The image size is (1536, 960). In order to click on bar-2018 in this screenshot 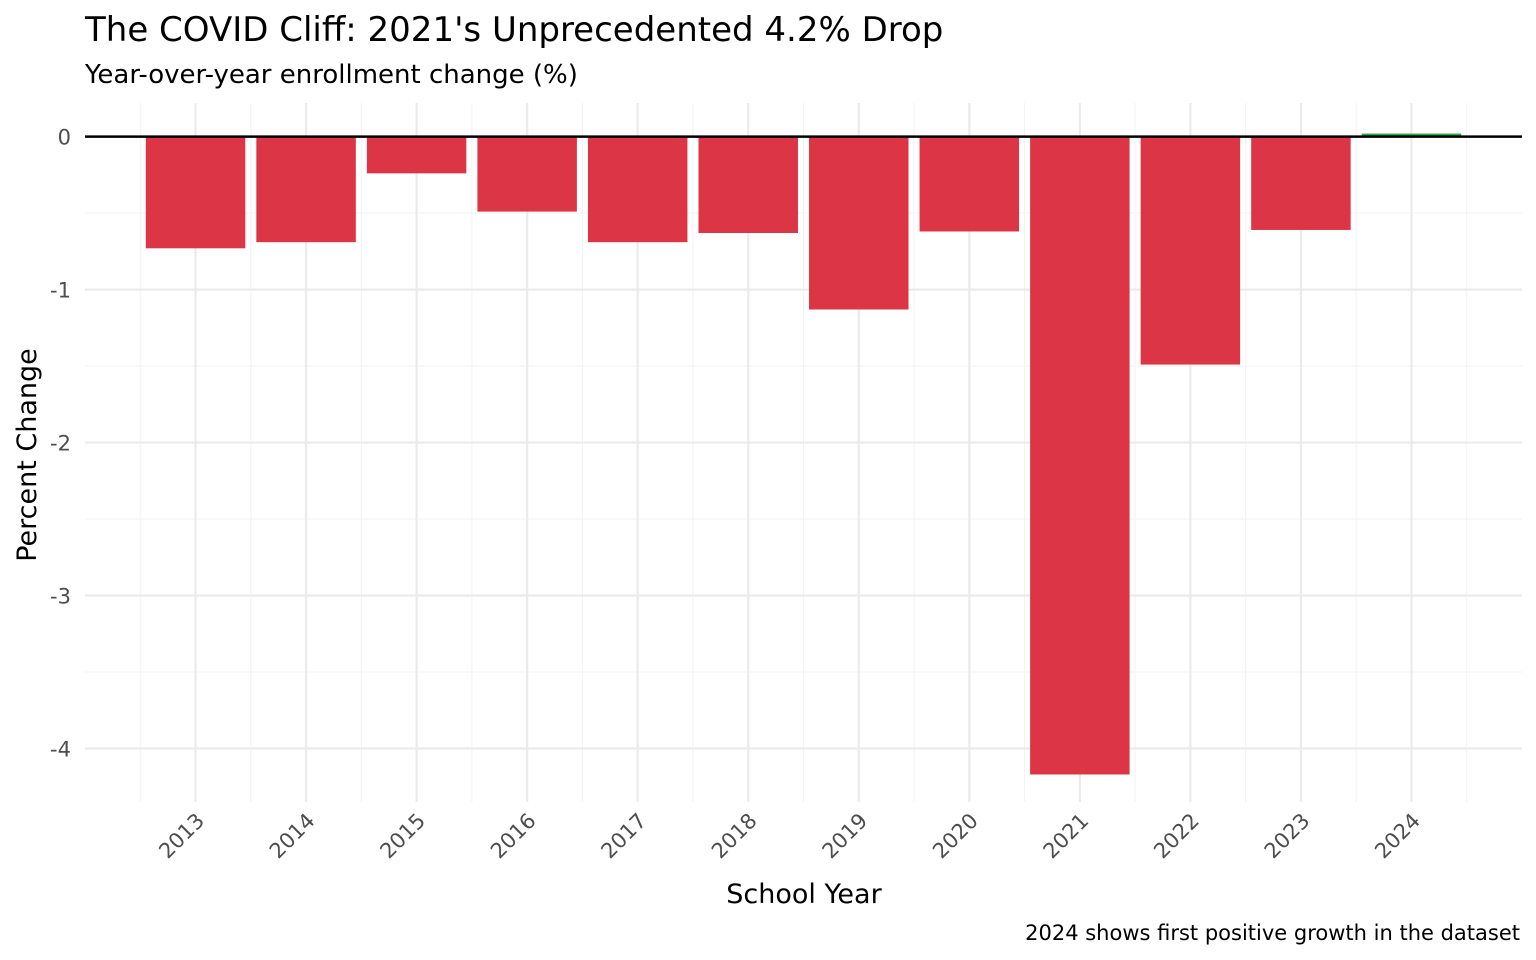, I will do `click(748, 185)`.